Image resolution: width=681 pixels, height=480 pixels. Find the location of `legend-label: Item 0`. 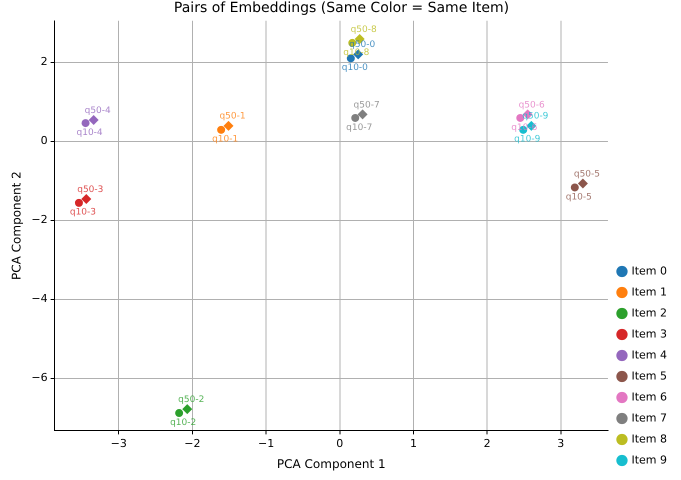

legend-label: Item 0 is located at coordinates (649, 271).